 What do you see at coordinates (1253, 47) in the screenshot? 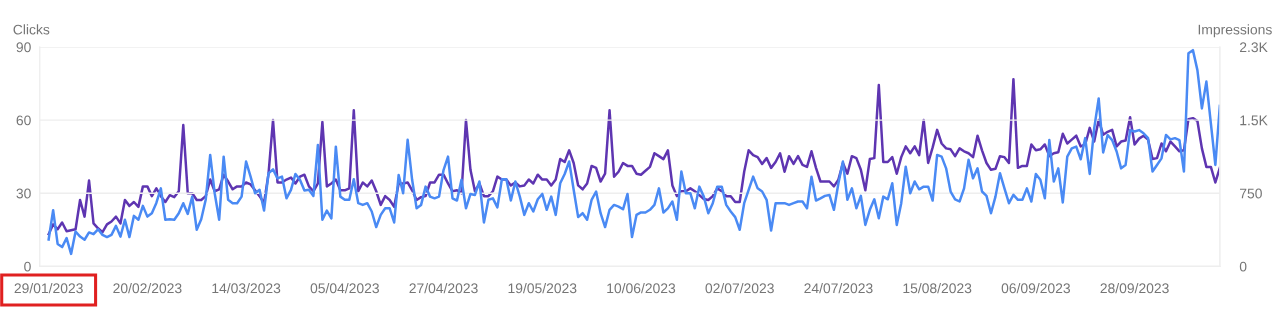
I see `y2-tick-label: 2.3K` at bounding box center [1253, 47].